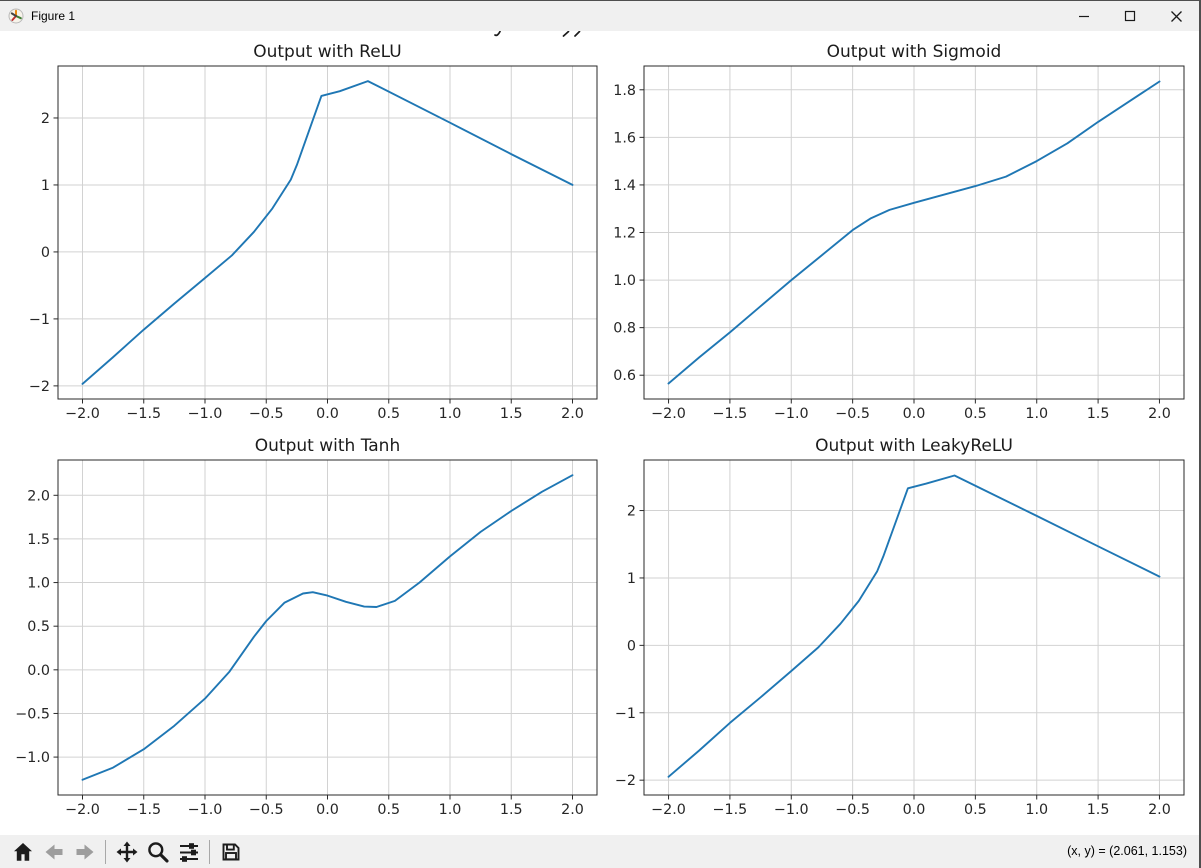  What do you see at coordinates (45, 253) in the screenshot?
I see `svg-text: 0` at bounding box center [45, 253].